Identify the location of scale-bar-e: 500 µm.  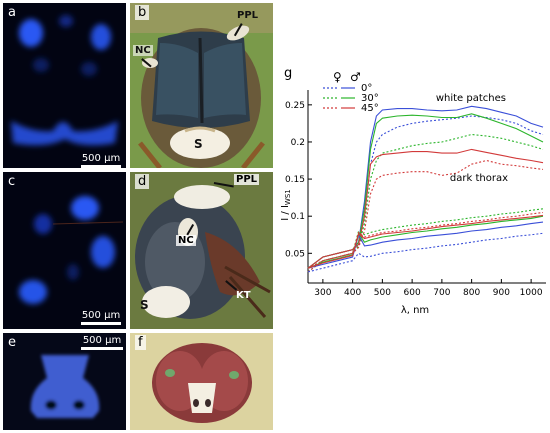
(102, 342).